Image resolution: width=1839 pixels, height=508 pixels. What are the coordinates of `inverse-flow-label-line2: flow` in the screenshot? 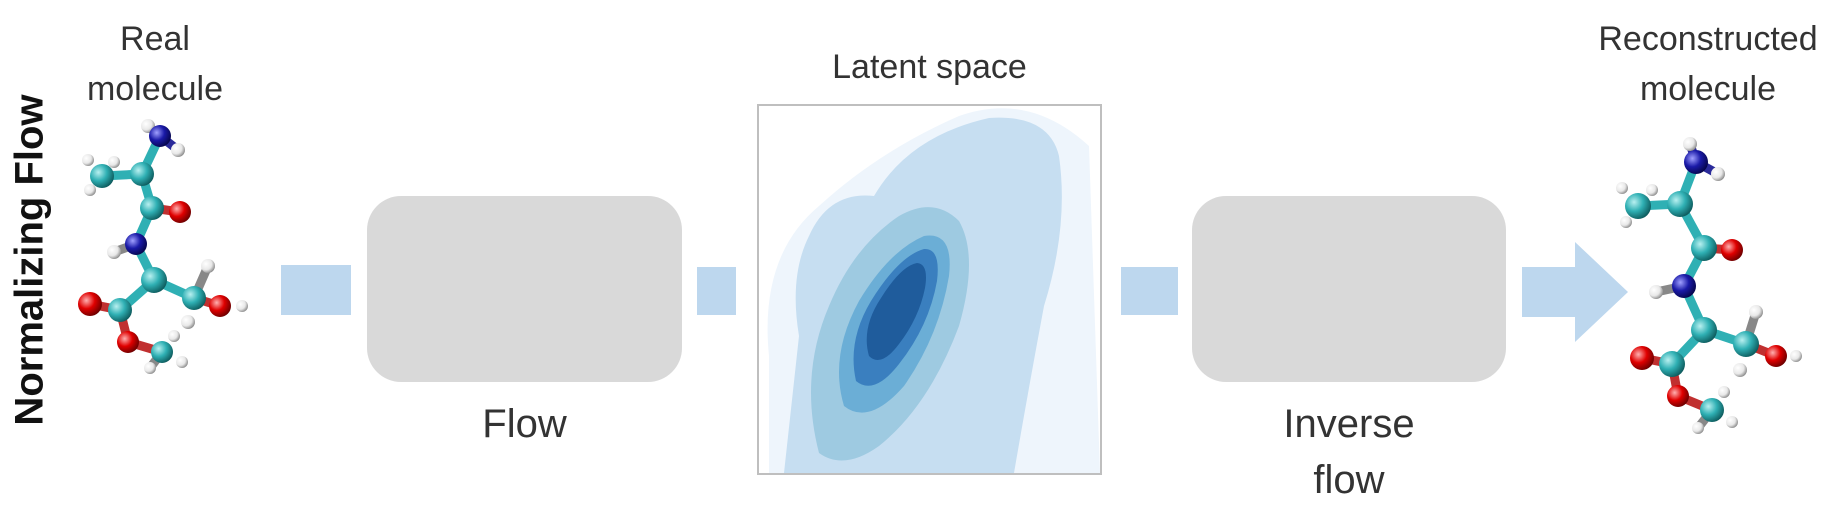 It's located at (1349, 480).